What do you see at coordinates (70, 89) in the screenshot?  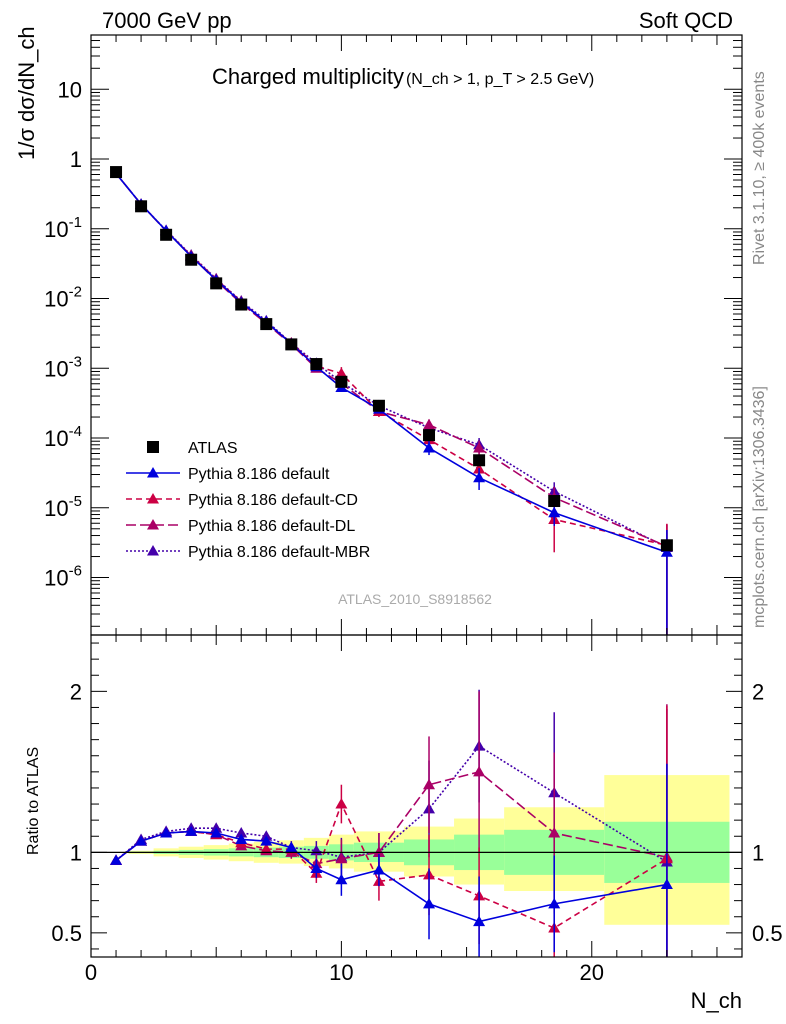 I see `y-tick-label: 10` at bounding box center [70, 89].